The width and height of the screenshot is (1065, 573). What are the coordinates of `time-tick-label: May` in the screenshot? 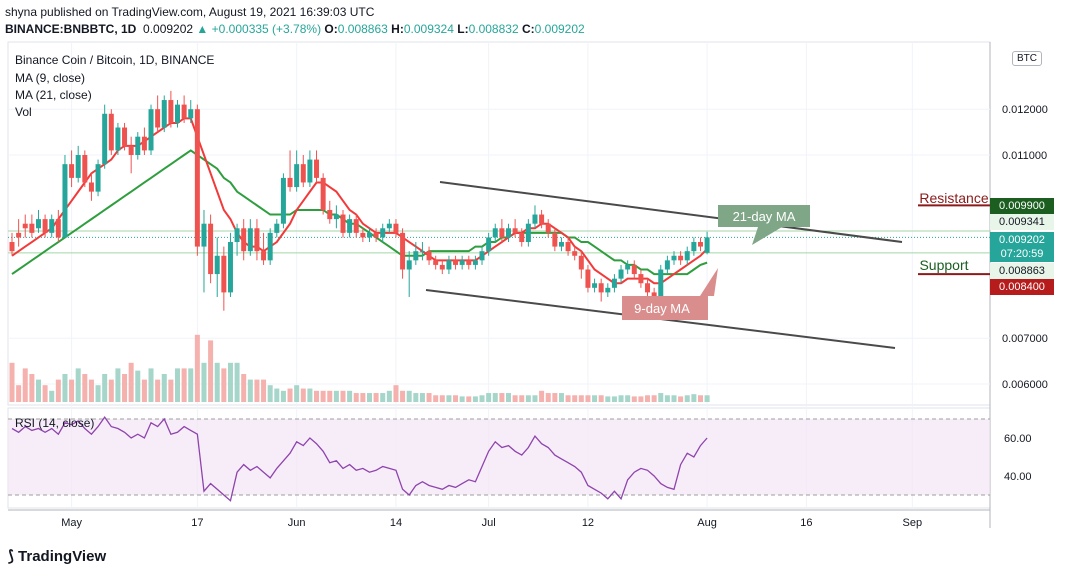 It's located at (71, 523).